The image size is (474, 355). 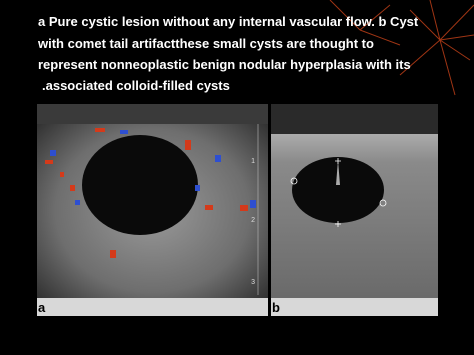 I want to click on scale-label: 3, so click(x=253, y=282).